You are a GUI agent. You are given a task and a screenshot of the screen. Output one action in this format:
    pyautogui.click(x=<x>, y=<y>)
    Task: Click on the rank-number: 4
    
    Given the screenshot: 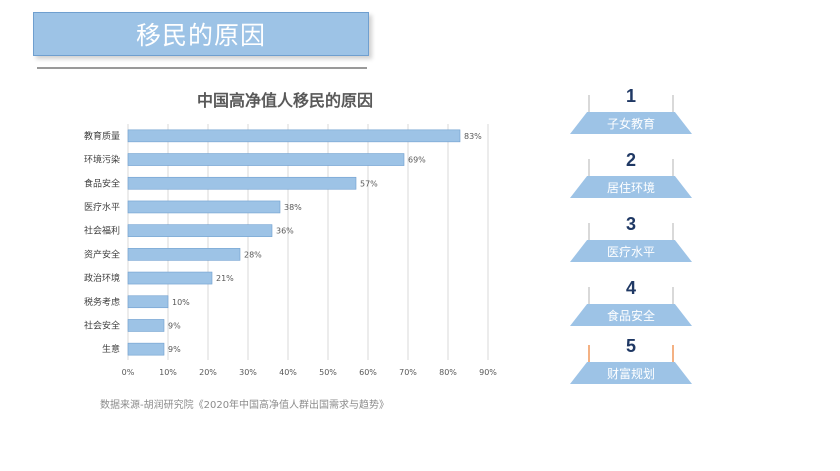 What is the action you would take?
    pyautogui.click(x=630, y=288)
    